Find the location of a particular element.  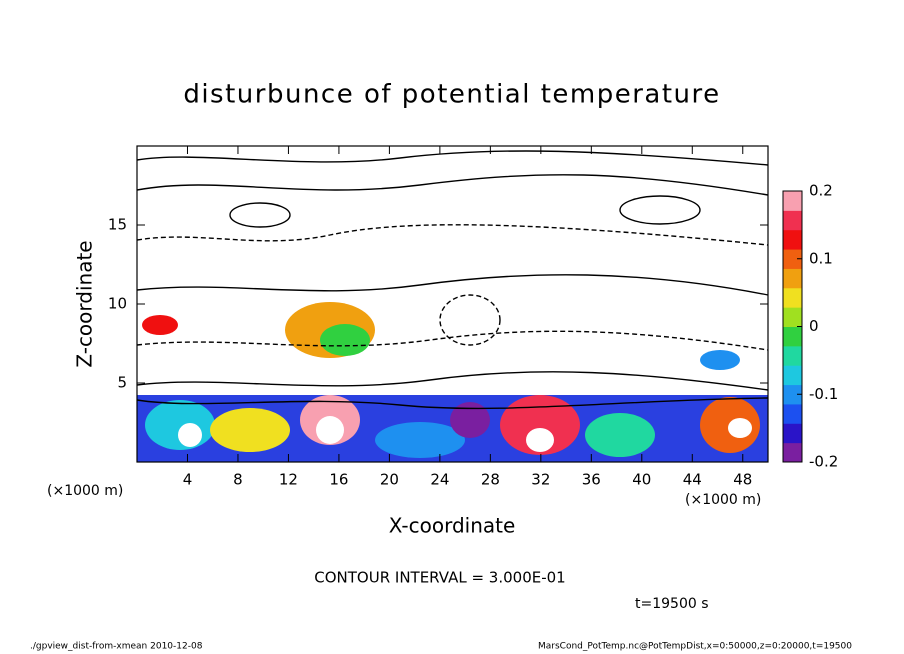

x-tick-label: 16 is located at coordinates (338, 480).